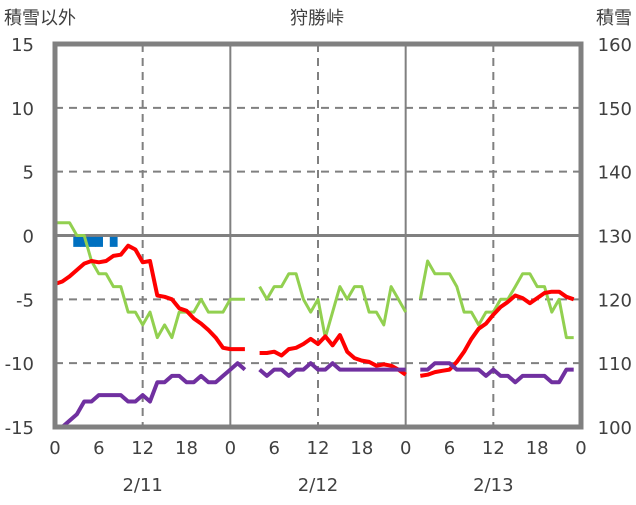  What do you see at coordinates (614, 18) in the screenshot?
I see `right-axis-title: 積雪` at bounding box center [614, 18].